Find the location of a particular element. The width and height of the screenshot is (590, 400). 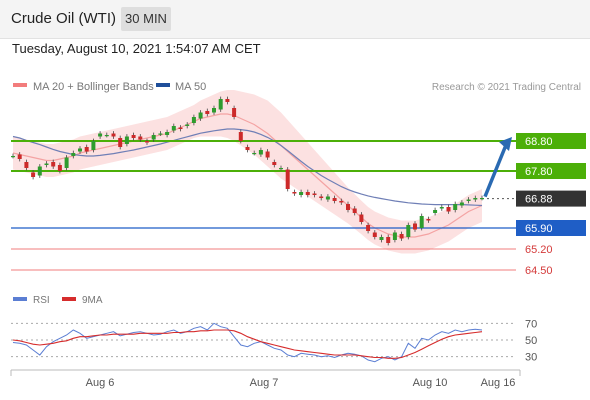

timeframe-badge: 30 MIN is located at coordinates (146, 19).